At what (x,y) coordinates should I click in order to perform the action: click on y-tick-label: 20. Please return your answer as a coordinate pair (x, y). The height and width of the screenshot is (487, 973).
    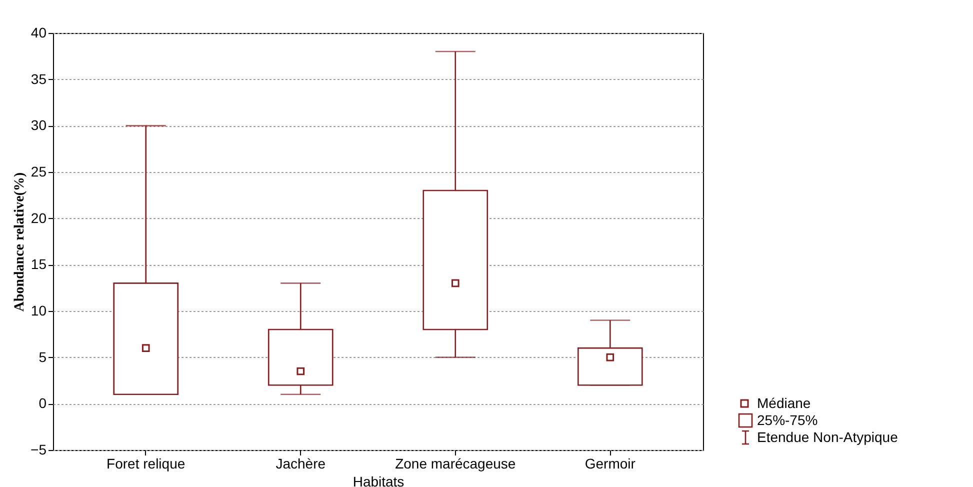
    Looking at the image, I should click on (38, 218).